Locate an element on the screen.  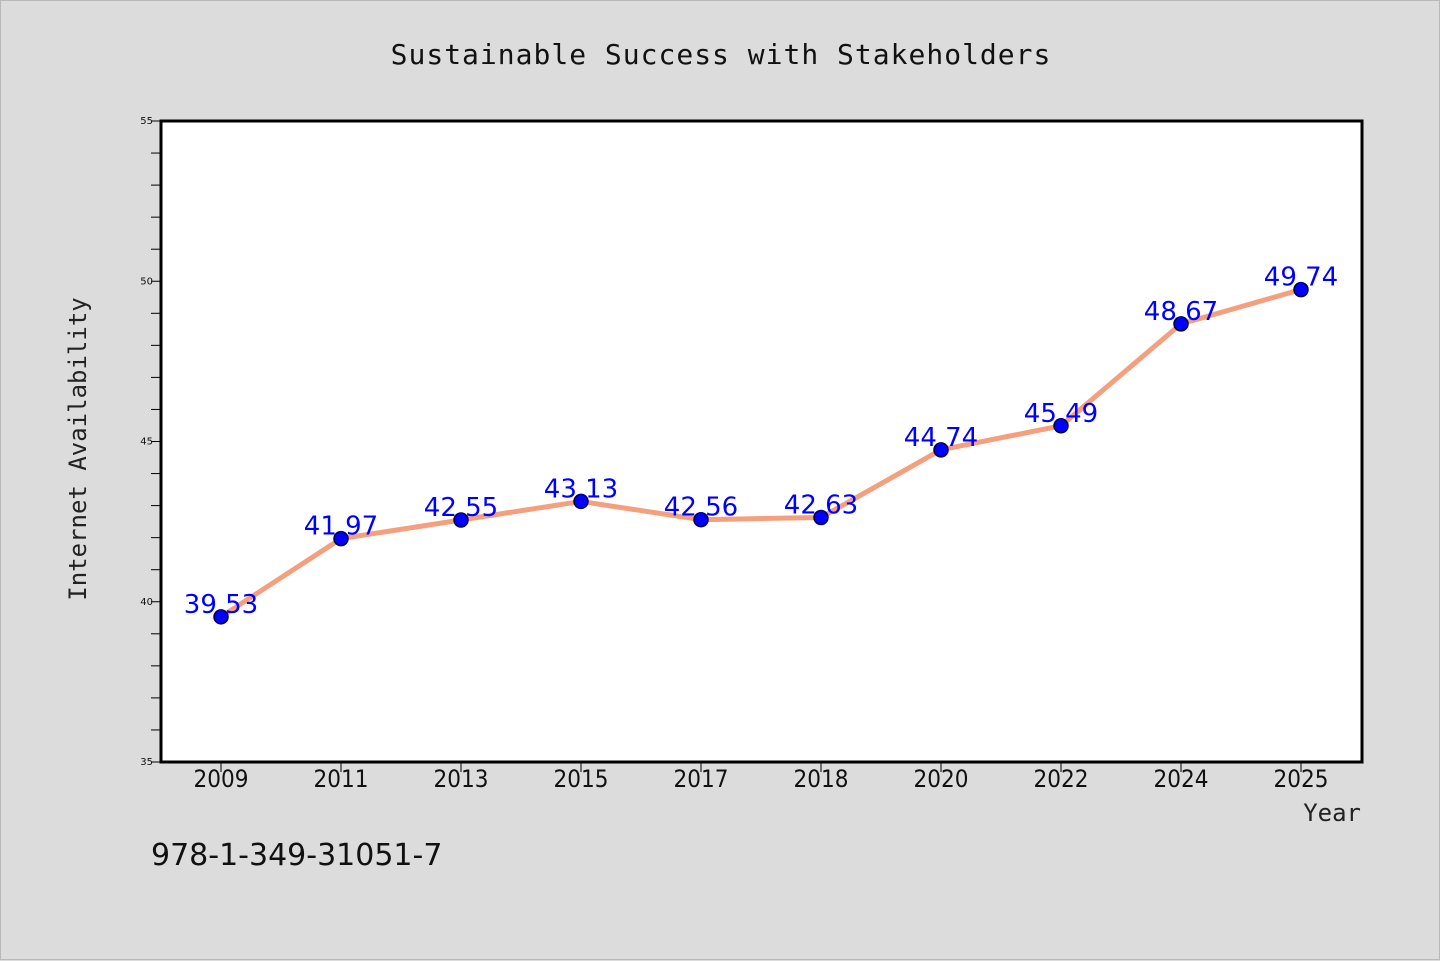
y-tick-label: 50 is located at coordinates (146, 281).